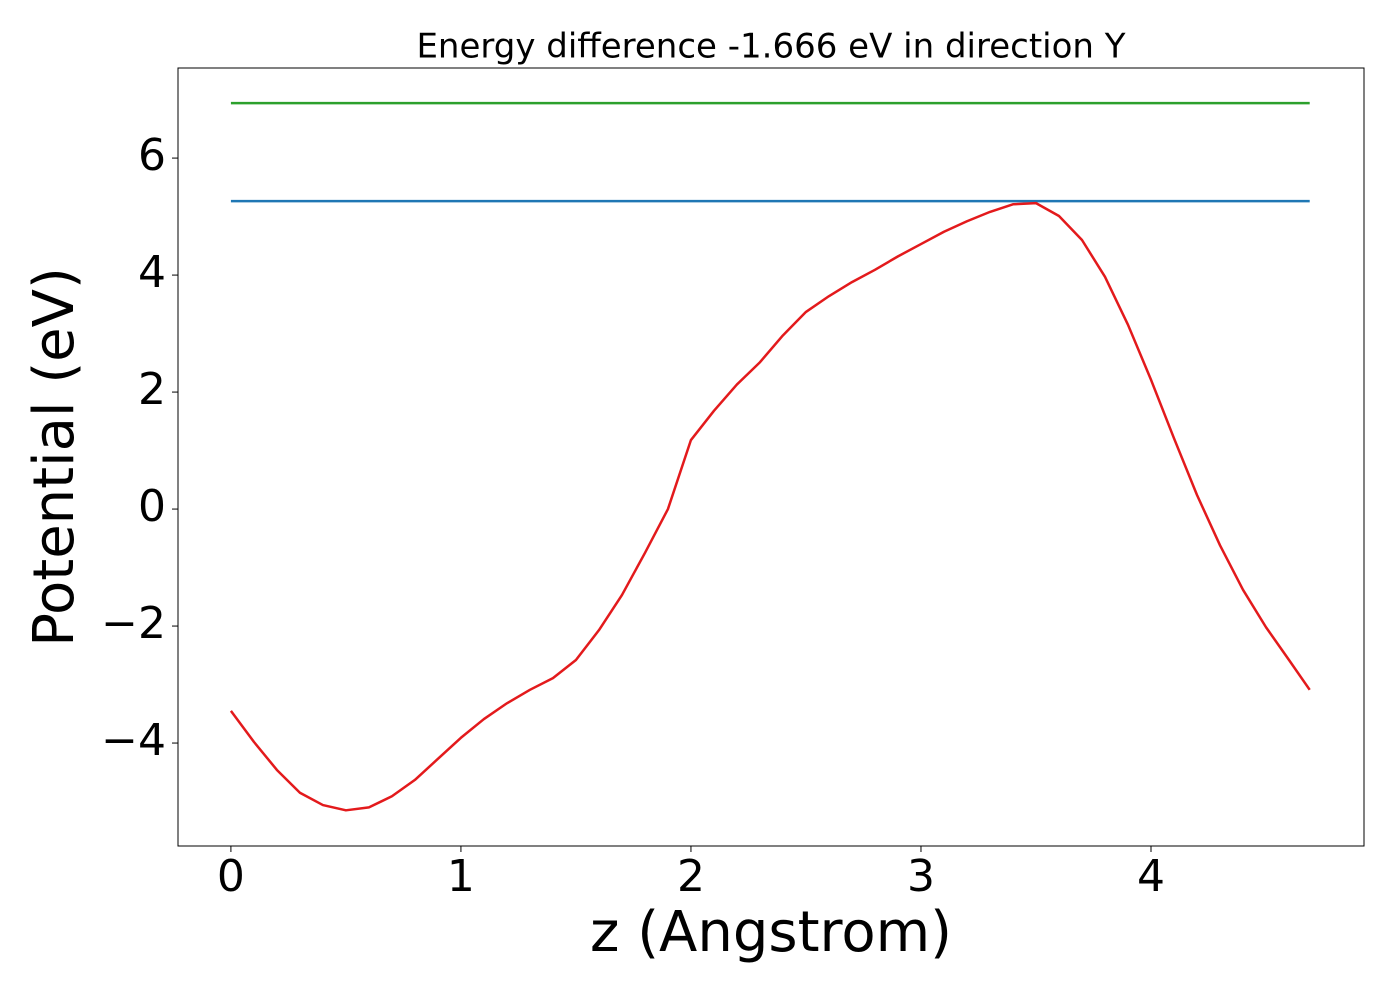  What do you see at coordinates (231, 876) in the screenshot?
I see `x-tick-label: 0` at bounding box center [231, 876].